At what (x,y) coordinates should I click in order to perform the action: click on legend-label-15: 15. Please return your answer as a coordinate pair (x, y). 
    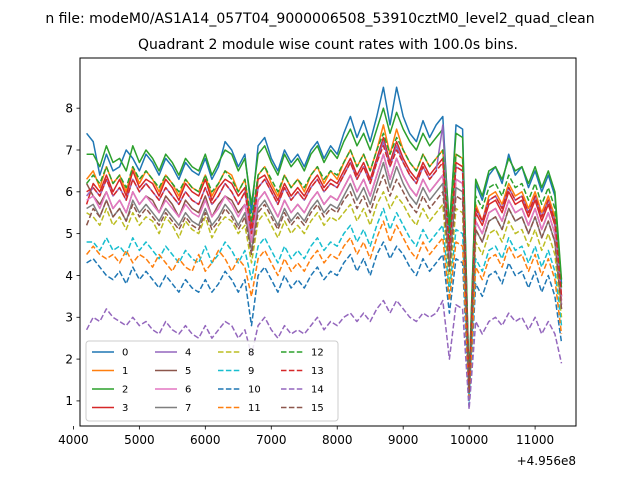
    Looking at the image, I should click on (317, 408).